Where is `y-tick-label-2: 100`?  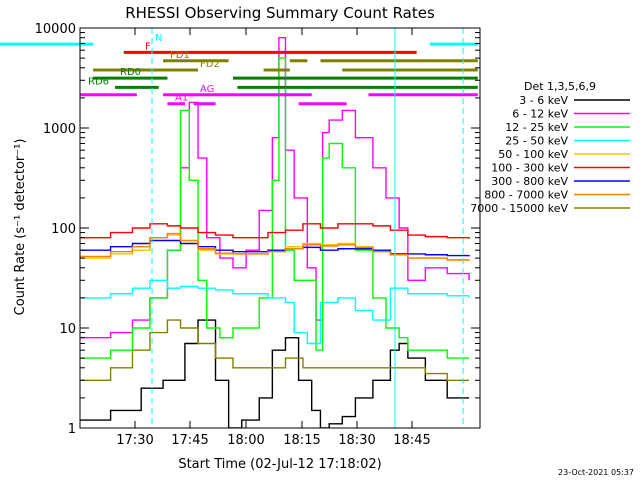 y-tick-label-2: 100 is located at coordinates (63, 229).